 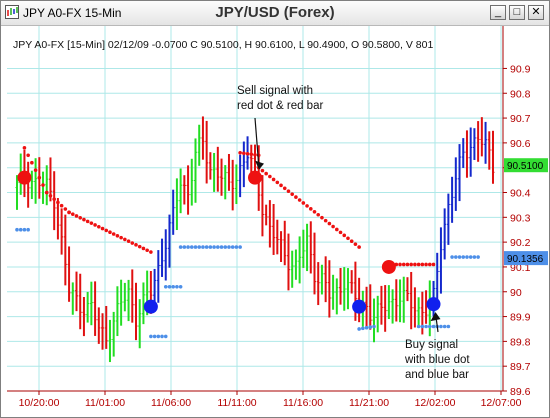 I want to click on maximize-button: □, so click(x=517, y=12).